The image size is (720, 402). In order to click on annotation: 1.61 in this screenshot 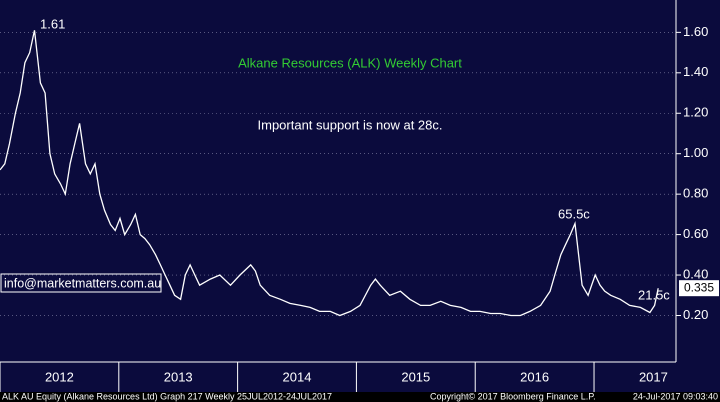, I will do `click(52, 23)`.